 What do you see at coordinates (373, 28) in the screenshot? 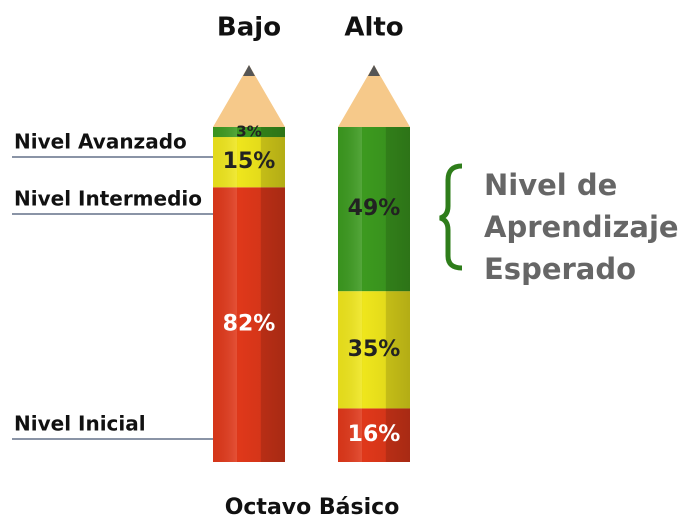
I see `x-tick-label: Alto` at bounding box center [373, 28].